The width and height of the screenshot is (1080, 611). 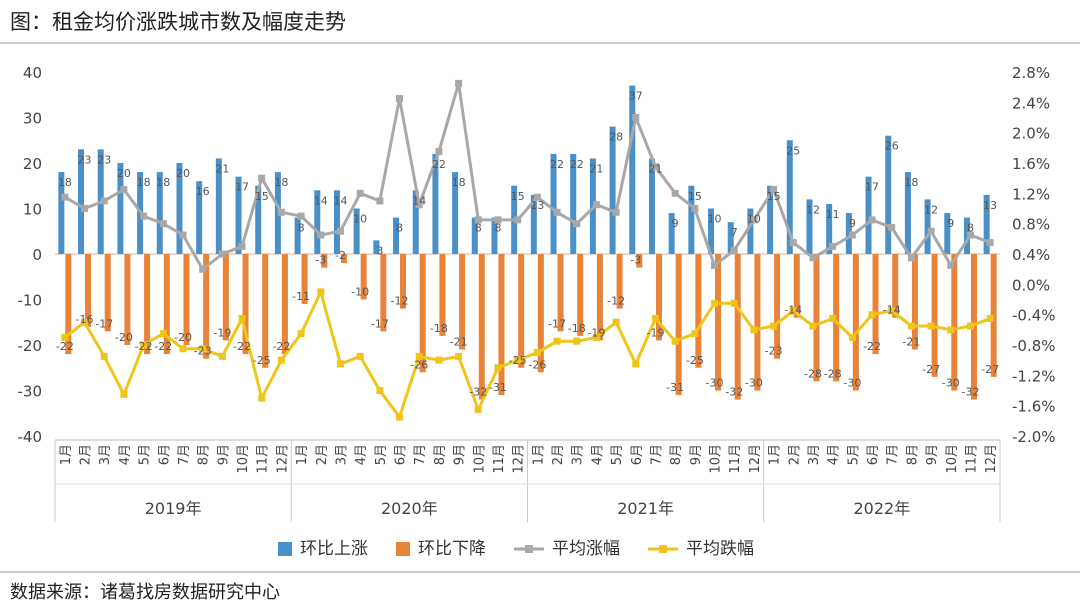 I want to click on bar-down-label: -16, so click(x=85, y=319).